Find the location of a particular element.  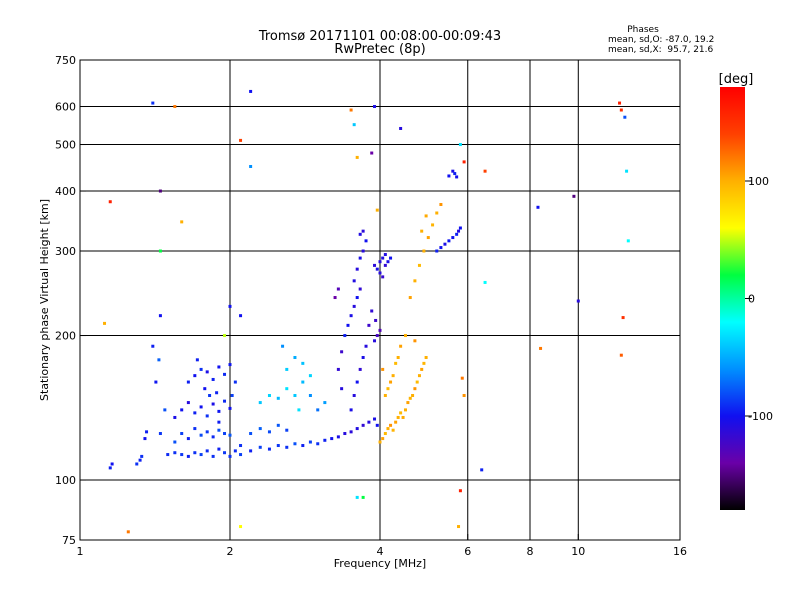

x-tick-label: 1 is located at coordinates (80, 551).